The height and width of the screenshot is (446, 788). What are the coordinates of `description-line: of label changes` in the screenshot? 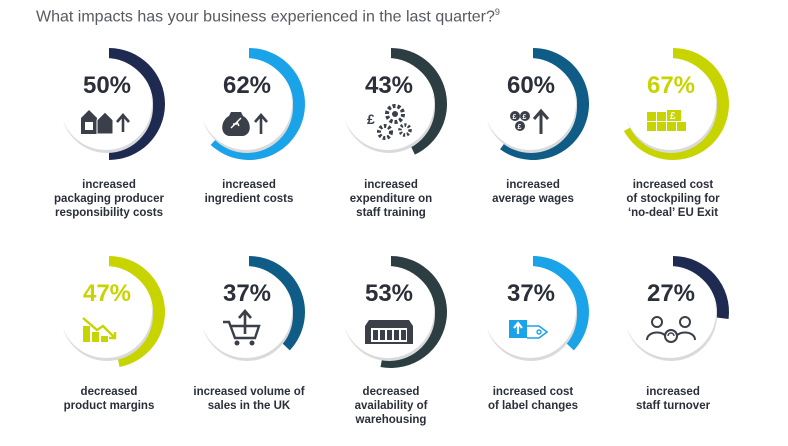 It's located at (533, 406).